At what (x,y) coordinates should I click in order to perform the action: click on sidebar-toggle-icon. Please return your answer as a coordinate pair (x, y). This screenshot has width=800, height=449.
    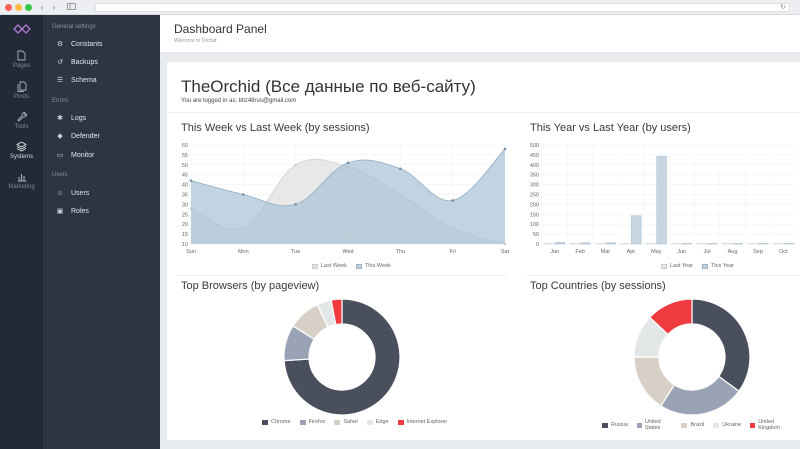
    Looking at the image, I should click on (71, 7).